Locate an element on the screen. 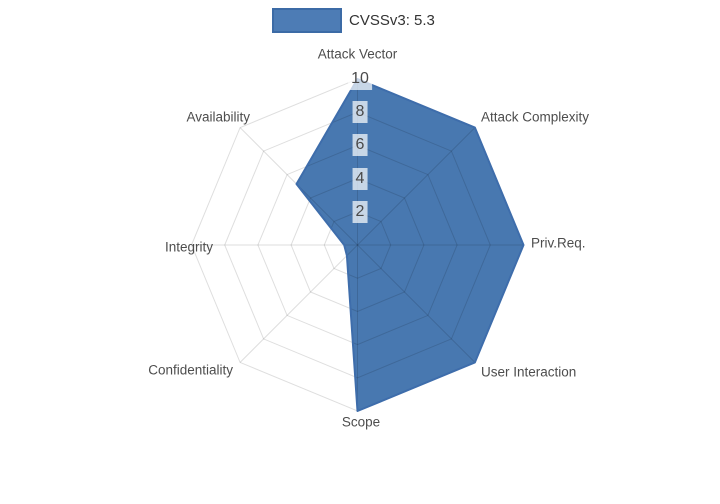 The height and width of the screenshot is (504, 720). radial-tick-6: 6 is located at coordinates (360, 145).